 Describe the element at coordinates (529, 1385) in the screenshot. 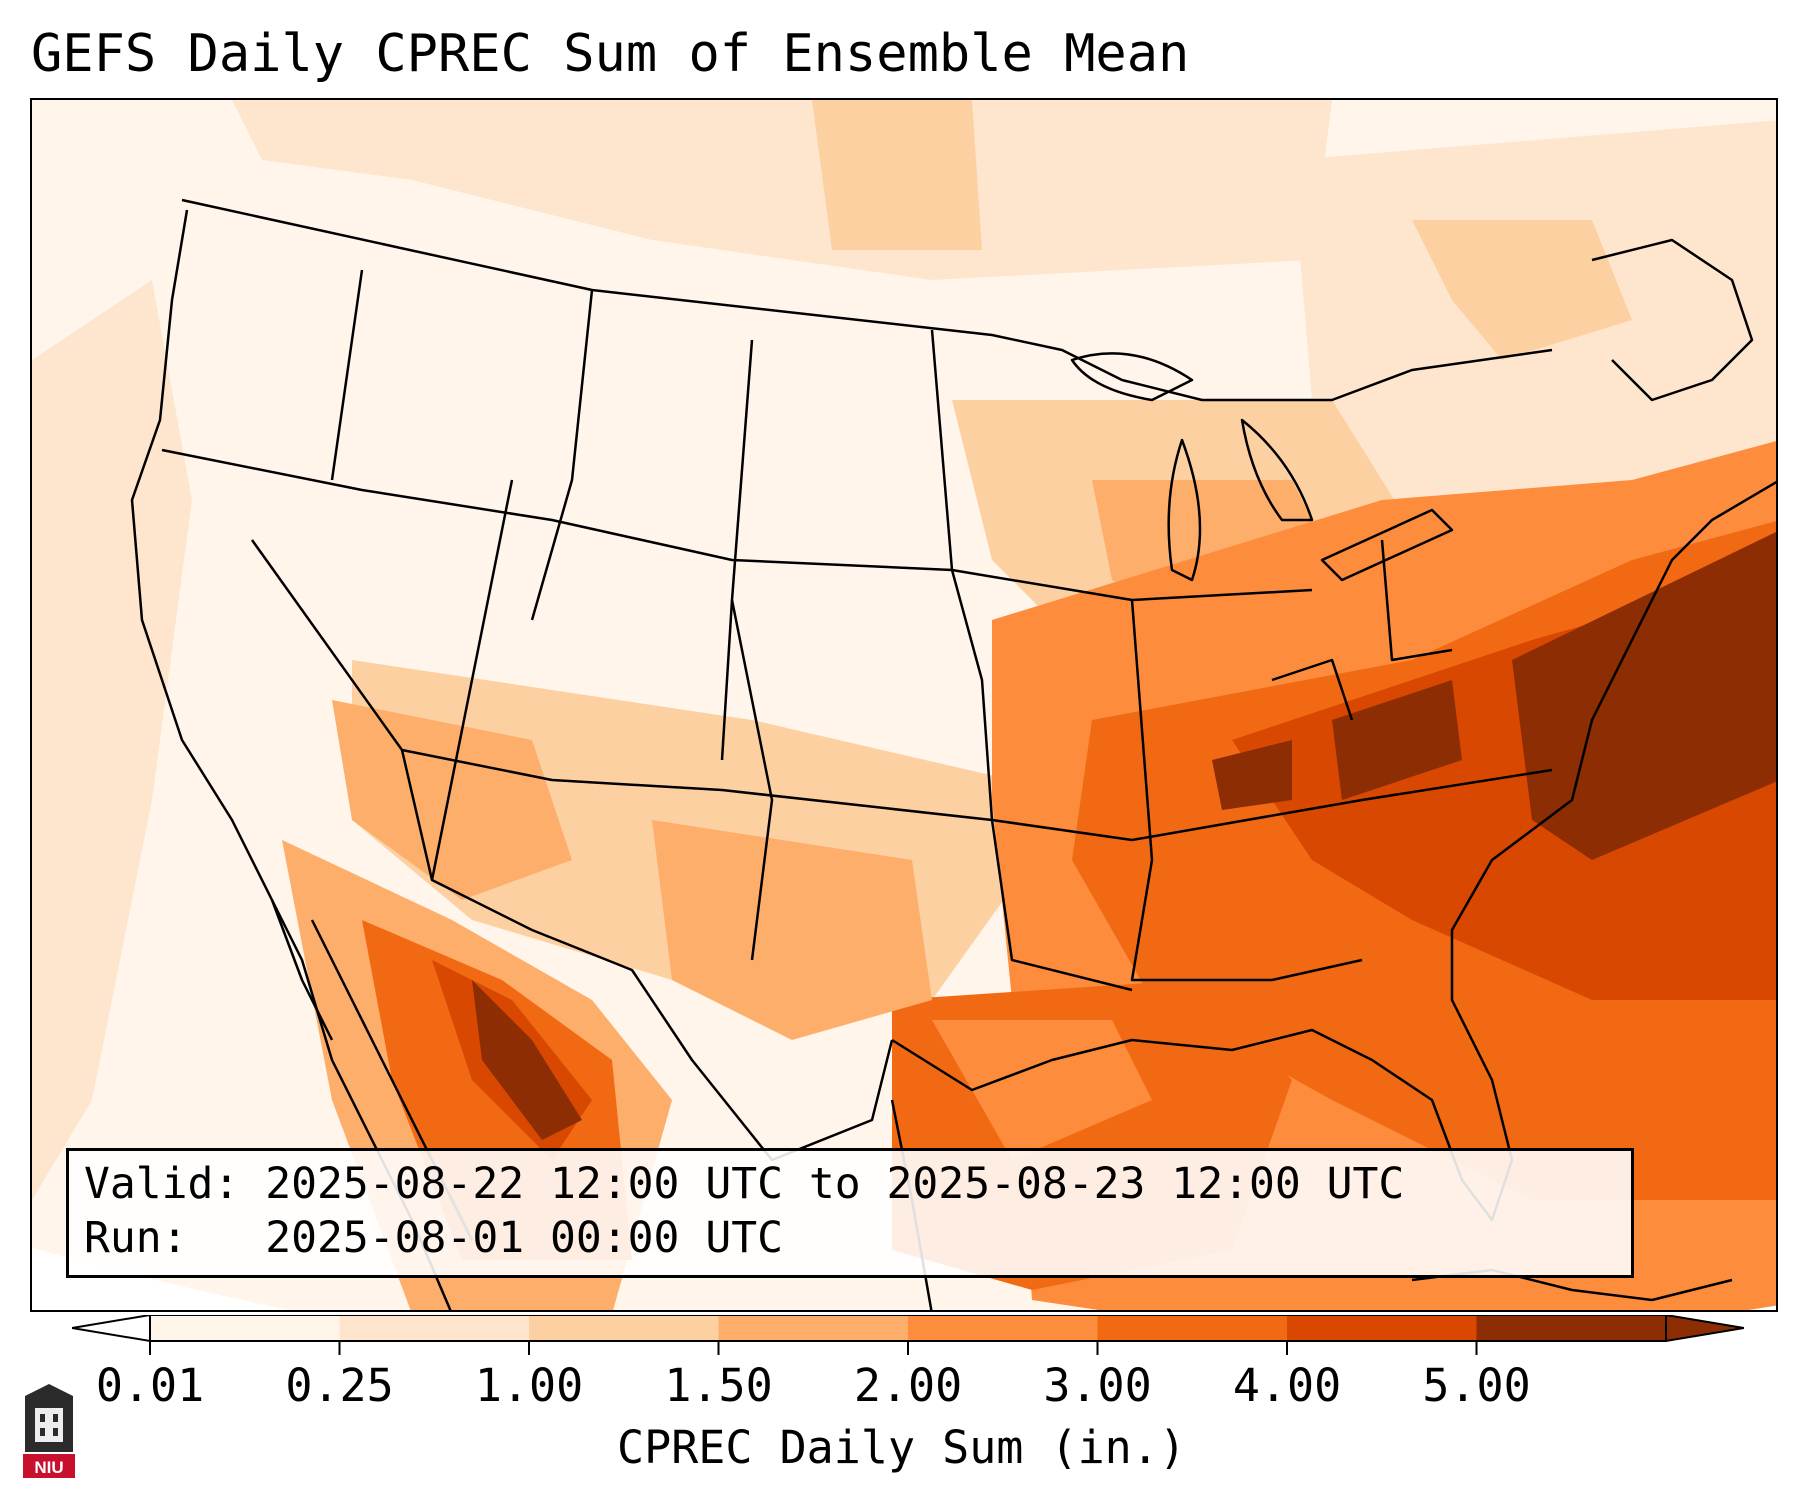

I see `colorbar-tick-label: 1.00` at that location.